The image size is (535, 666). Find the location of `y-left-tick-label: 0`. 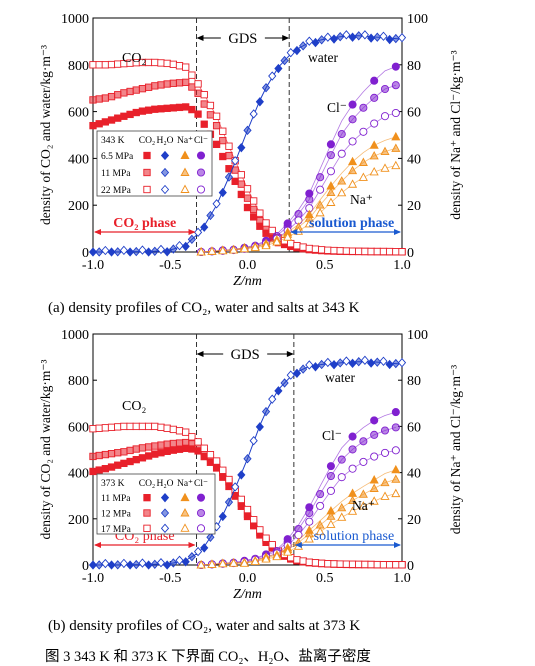

y-left-tick-label: 0 is located at coordinates (85, 253).